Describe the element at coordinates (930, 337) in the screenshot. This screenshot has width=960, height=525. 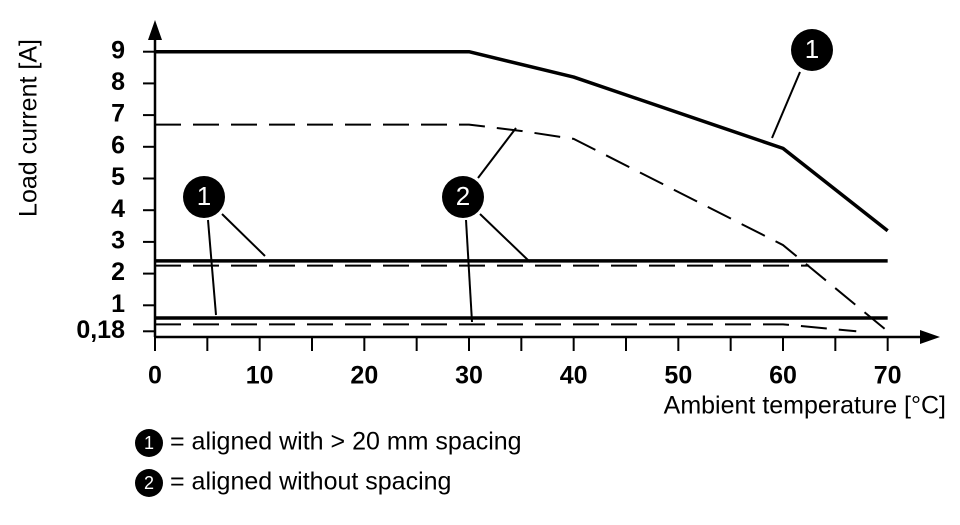
I see `x-axis-arrow` at that location.